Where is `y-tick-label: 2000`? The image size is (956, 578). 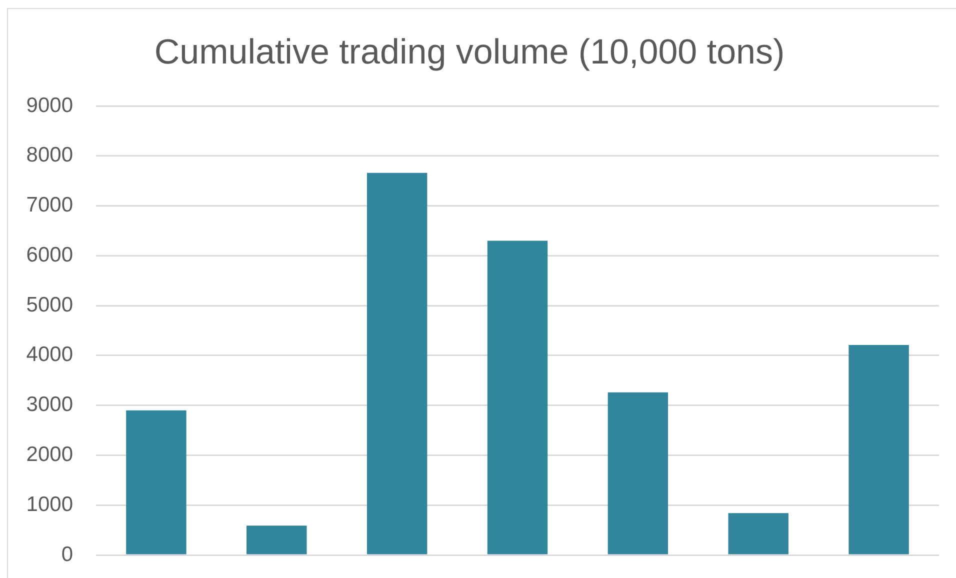 y-tick-label: 2000 is located at coordinates (49, 454).